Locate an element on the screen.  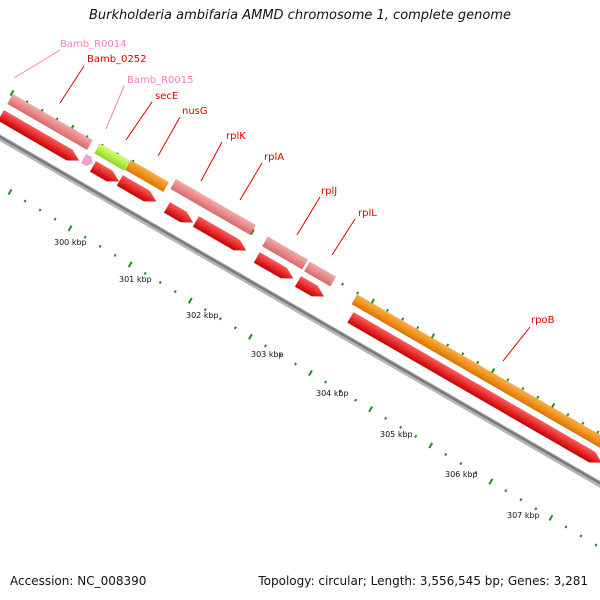
gene-bar-nusG is located at coordinates (147, 176).